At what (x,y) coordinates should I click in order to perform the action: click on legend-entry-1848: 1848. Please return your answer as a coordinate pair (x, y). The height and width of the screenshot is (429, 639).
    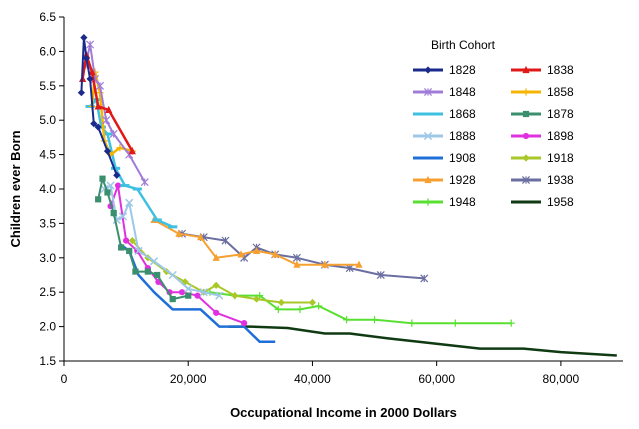
    Looking at the image, I should click on (444, 92).